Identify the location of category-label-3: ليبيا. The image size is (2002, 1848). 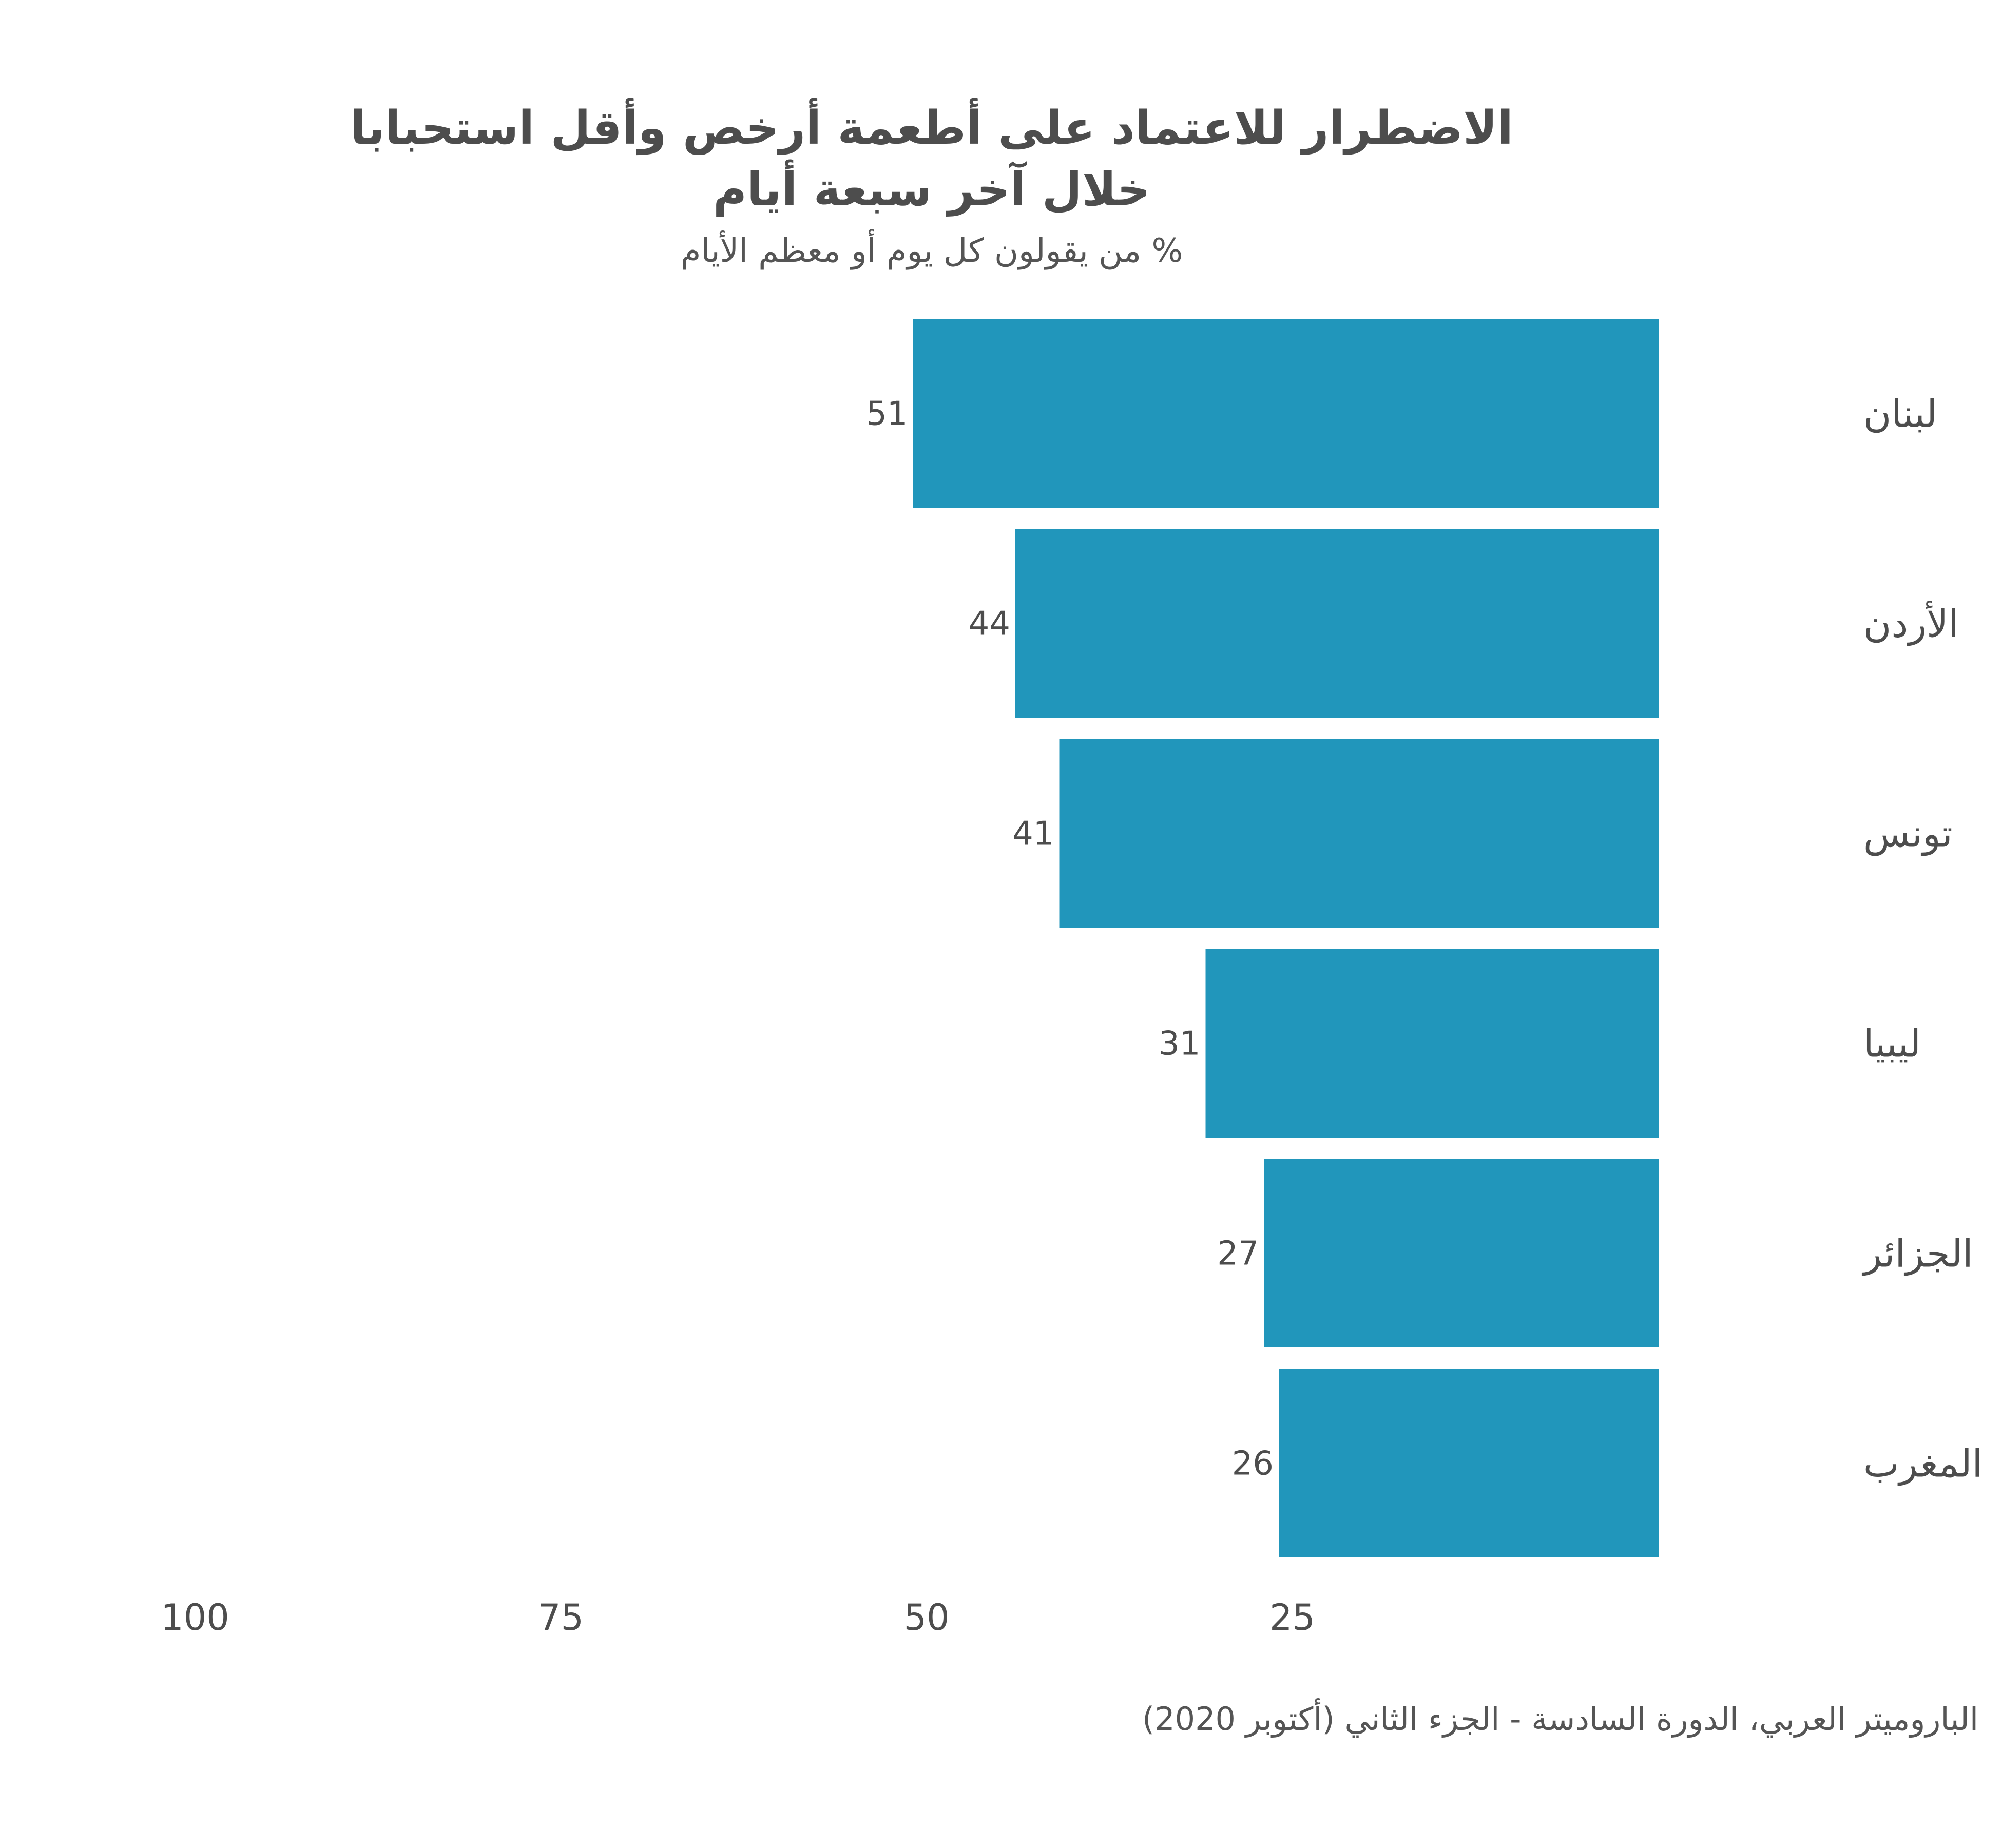
(1892, 1044).